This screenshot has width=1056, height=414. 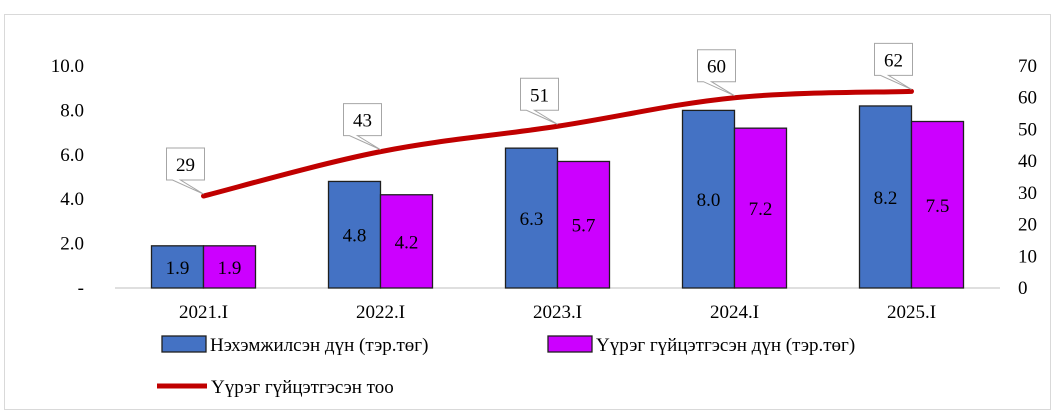 I want to click on bar-data-label: 7.5, so click(x=938, y=206).